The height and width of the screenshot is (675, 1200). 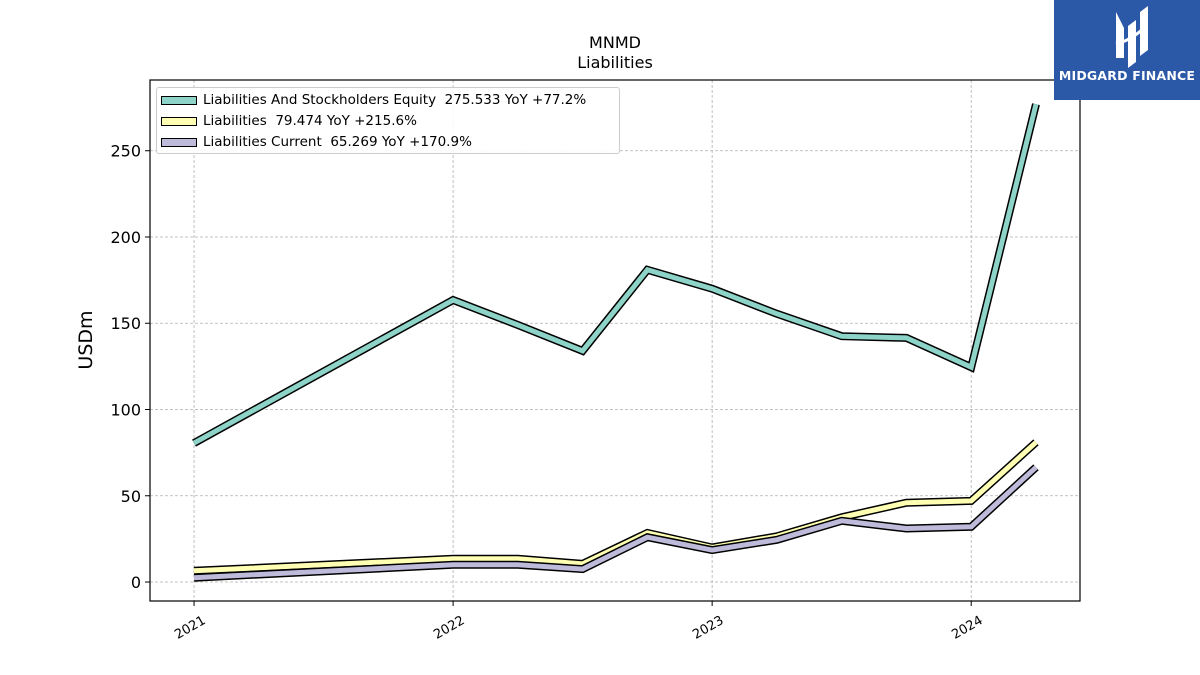 I want to click on y-tick-label: 100, so click(x=125, y=410).